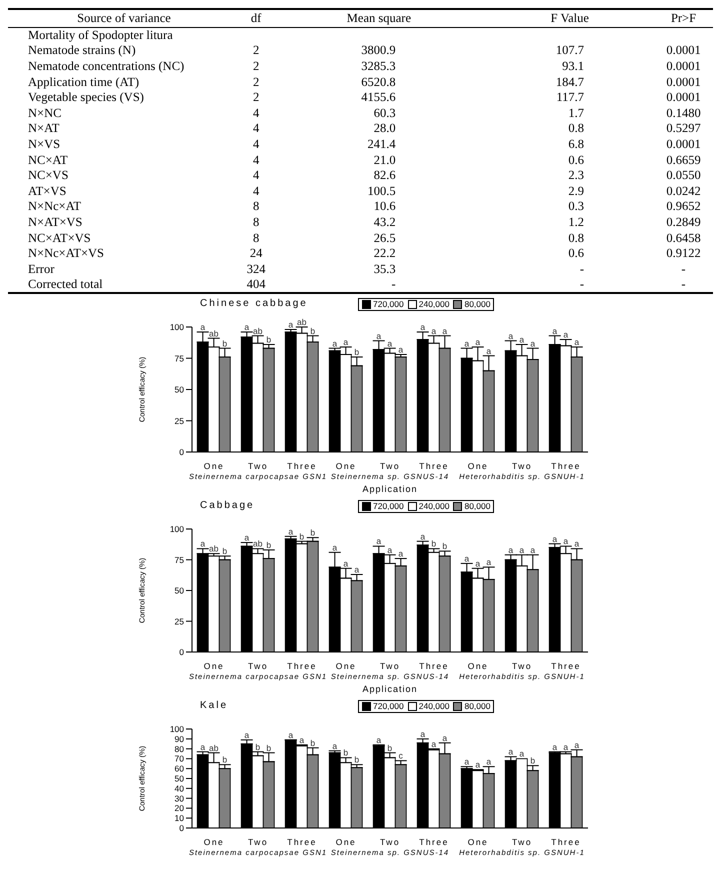 This screenshot has width=721, height=877. What do you see at coordinates (381, 144) in the screenshot?
I see `data-label: 241.4` at bounding box center [381, 144].